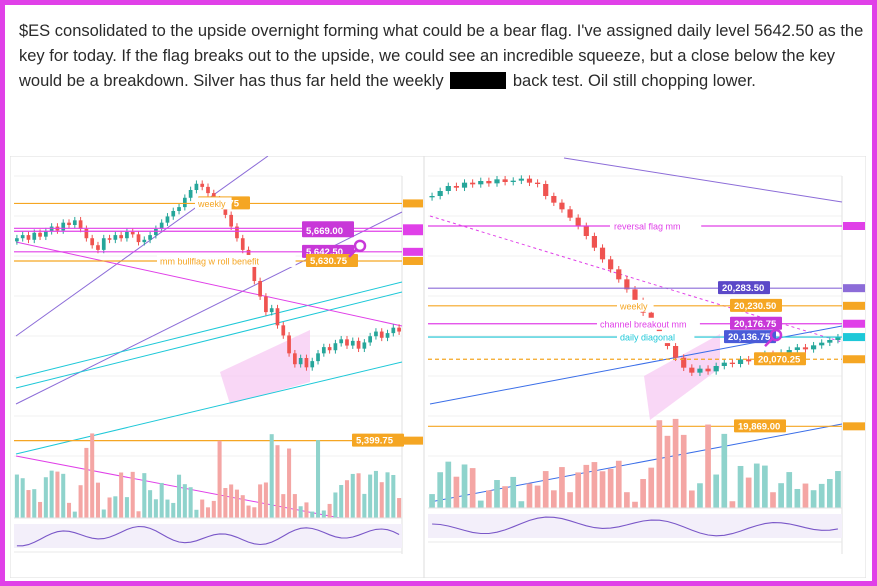  I want to click on level-label: 5,642.50, so click(324, 252).